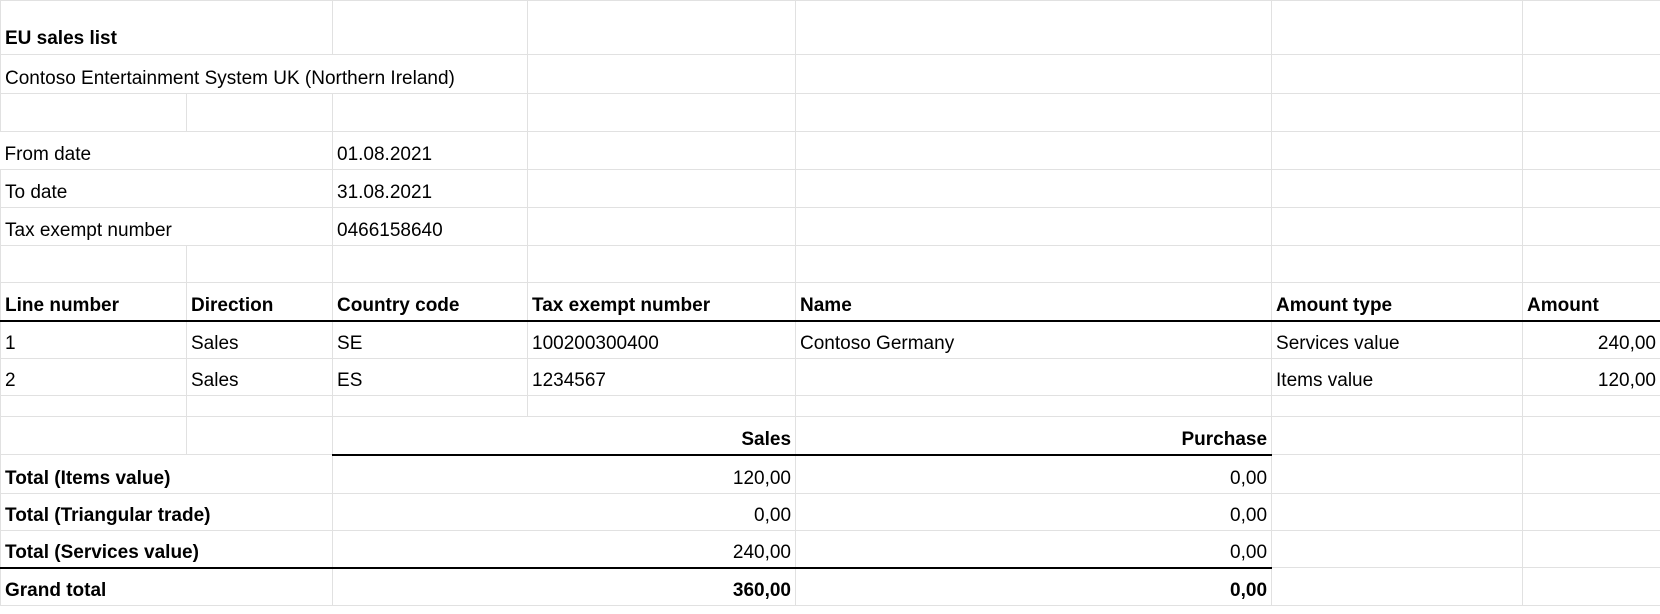 Image resolution: width=1660 pixels, height=614 pixels. I want to click on amount-type-cell: Items value, so click(1397, 377).